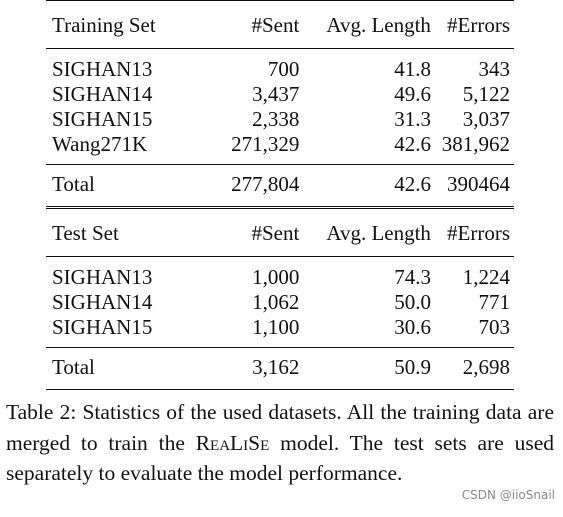 This screenshot has width=563, height=517. What do you see at coordinates (276, 119) in the screenshot?
I see `table-cell: 2,338` at bounding box center [276, 119].